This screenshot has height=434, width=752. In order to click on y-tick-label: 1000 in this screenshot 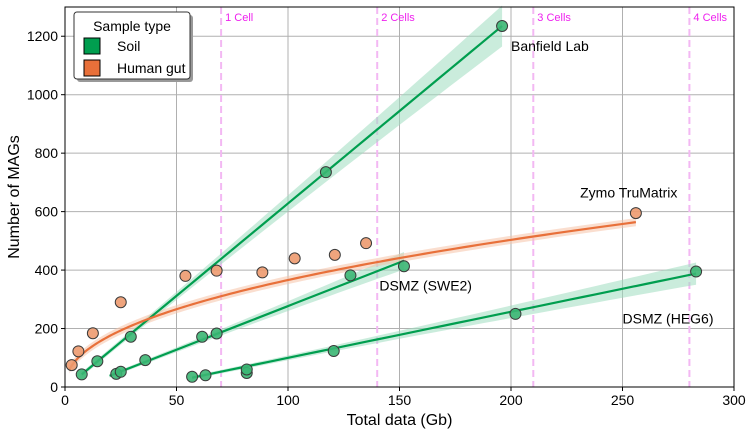, I will do `click(42, 95)`.